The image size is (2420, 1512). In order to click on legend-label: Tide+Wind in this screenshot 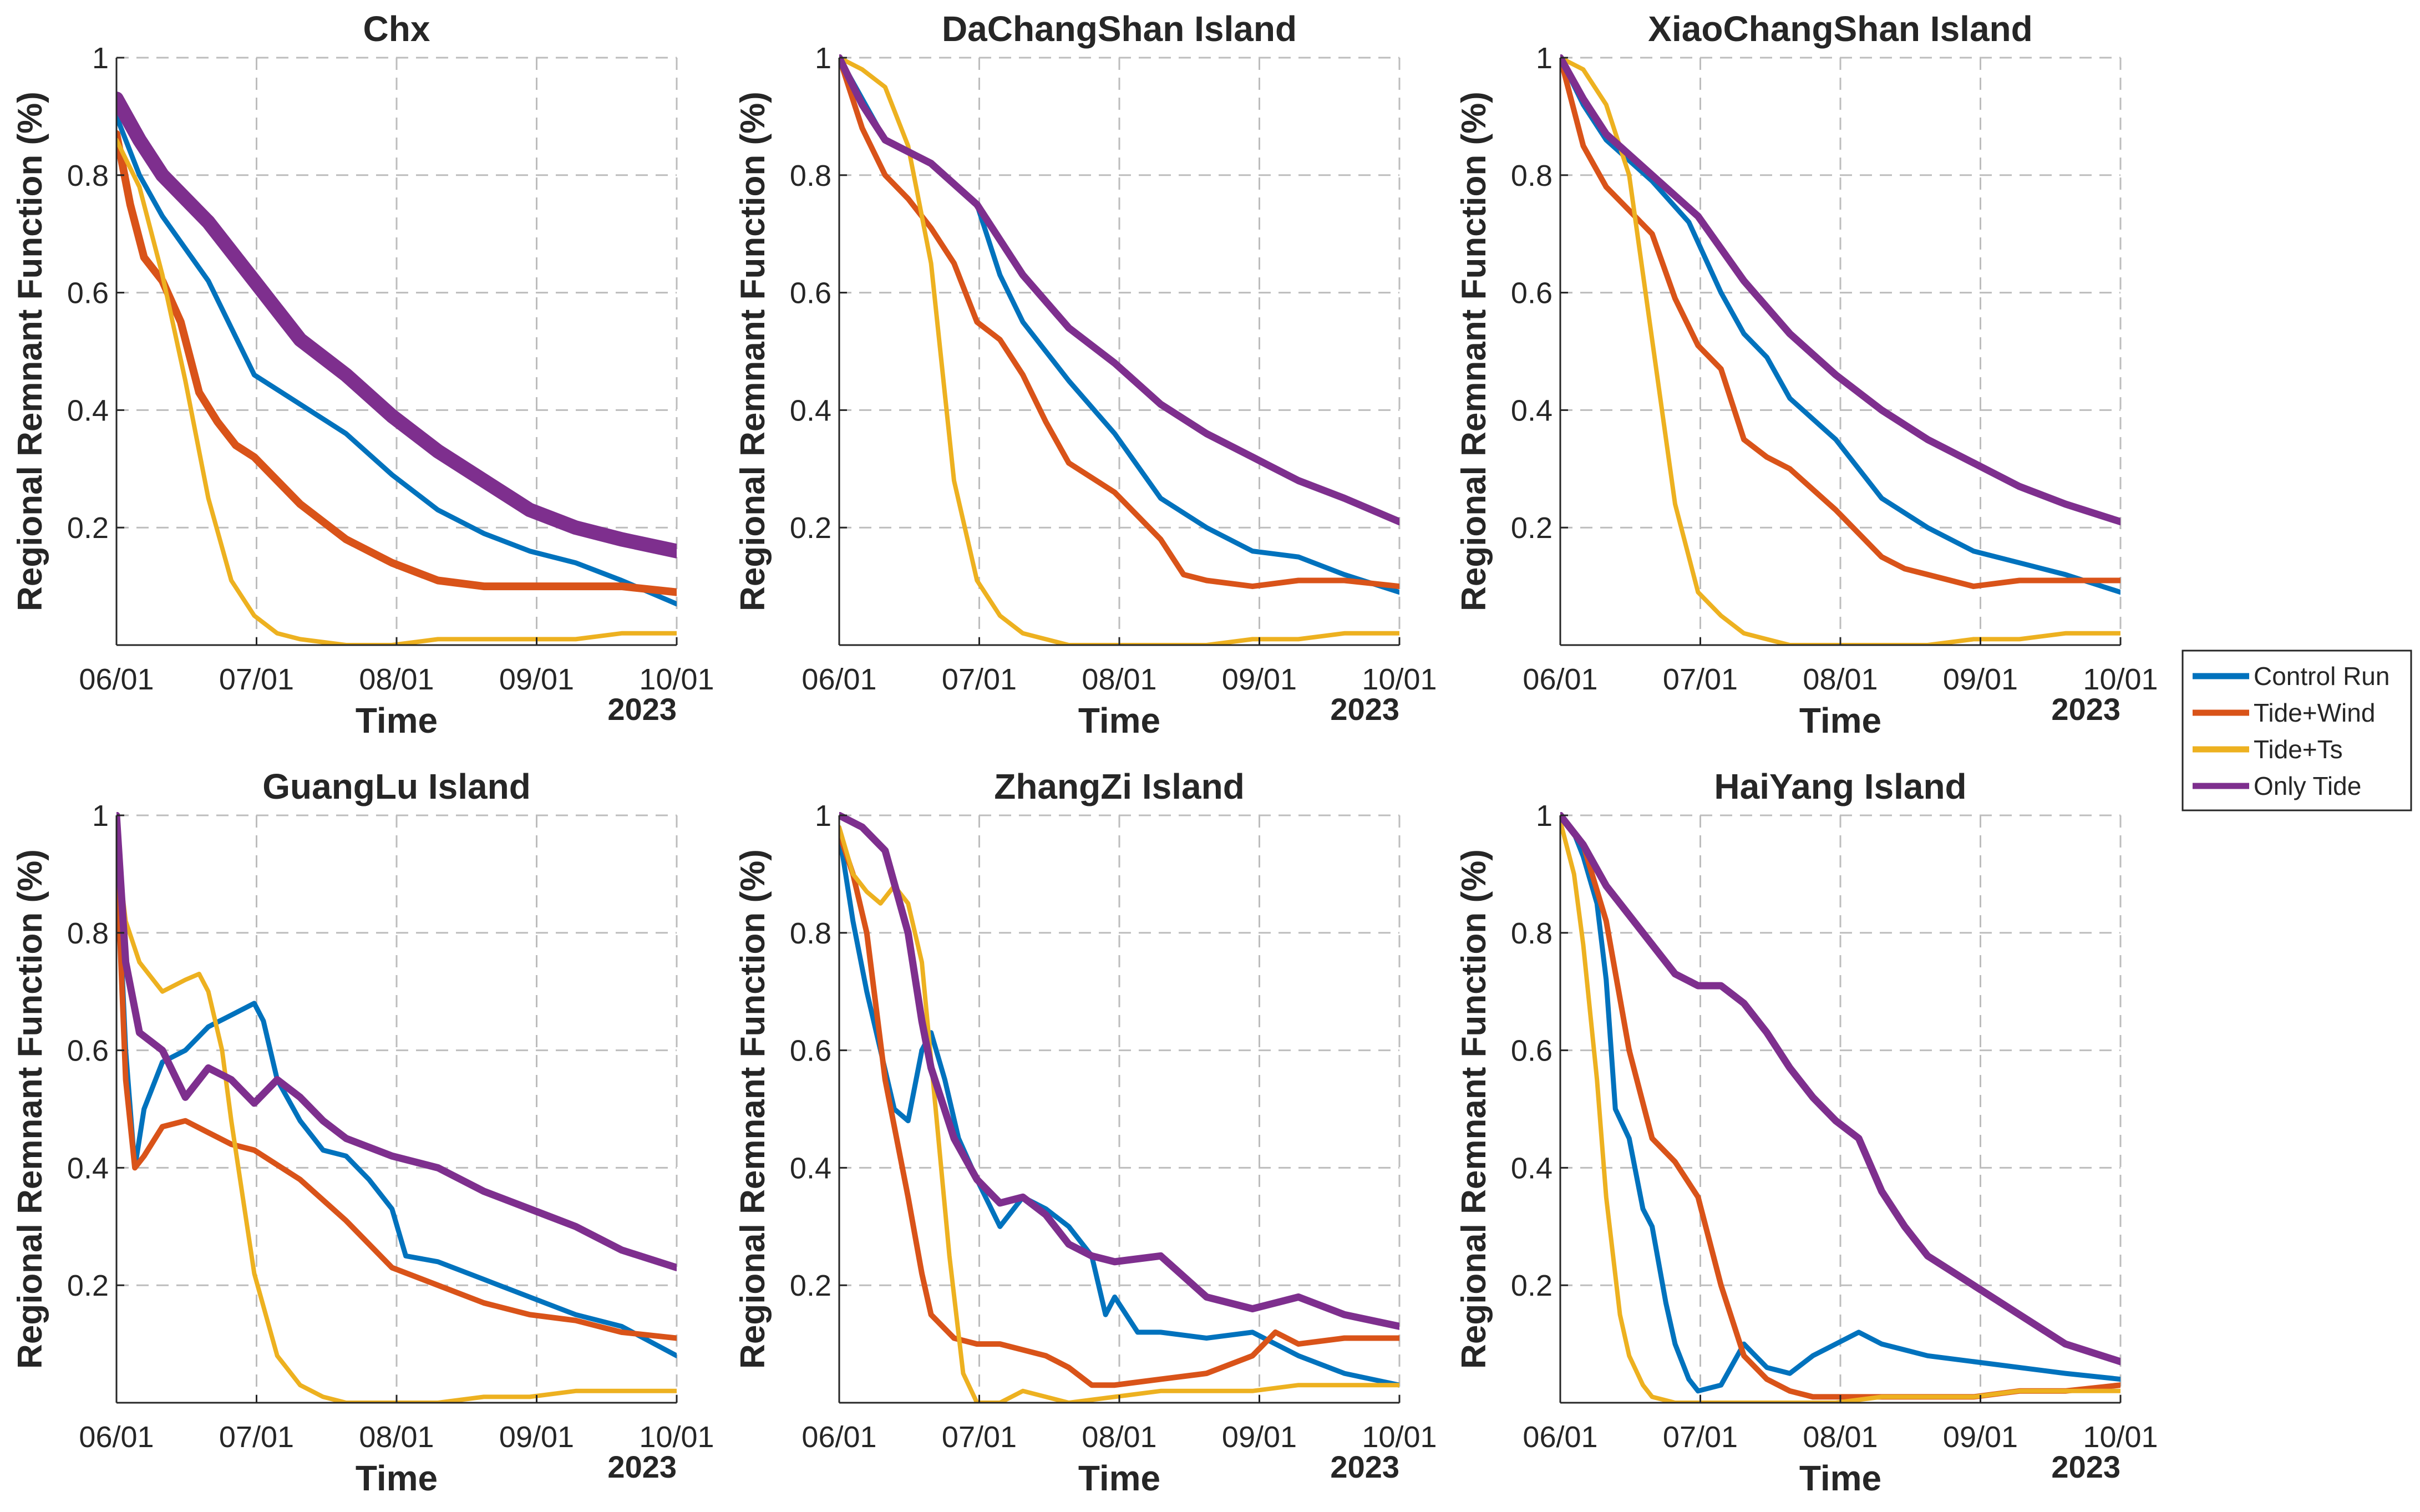, I will do `click(2314, 713)`.